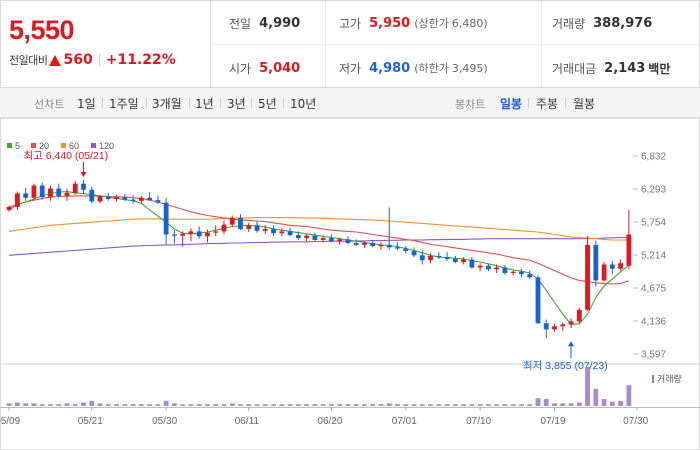 This screenshot has height=450, width=700. I want to click on y-tick-label: 3,597, so click(653, 355).